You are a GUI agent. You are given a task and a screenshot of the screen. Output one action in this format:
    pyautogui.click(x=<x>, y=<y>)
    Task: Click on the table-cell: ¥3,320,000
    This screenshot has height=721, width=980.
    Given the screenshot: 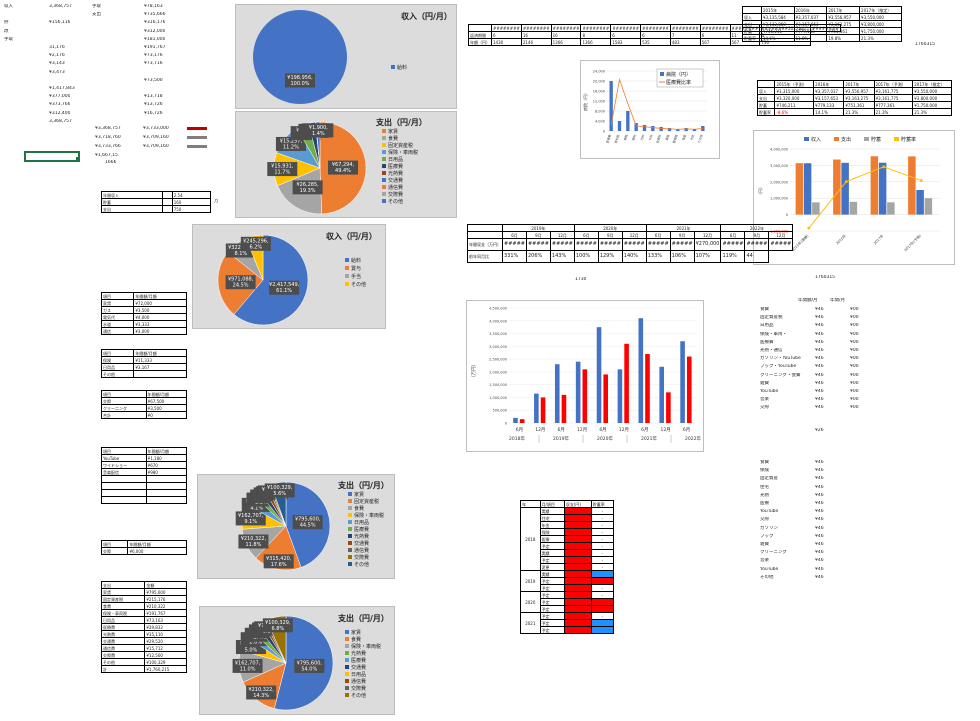 What is the action you would take?
    pyautogui.click(x=794, y=98)
    